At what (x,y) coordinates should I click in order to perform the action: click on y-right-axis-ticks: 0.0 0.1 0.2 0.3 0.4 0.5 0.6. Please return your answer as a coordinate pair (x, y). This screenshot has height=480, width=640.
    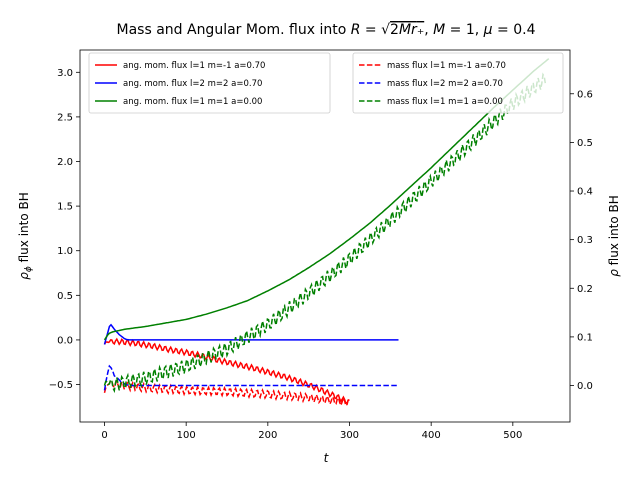
    Looking at the image, I should click on (581, 240).